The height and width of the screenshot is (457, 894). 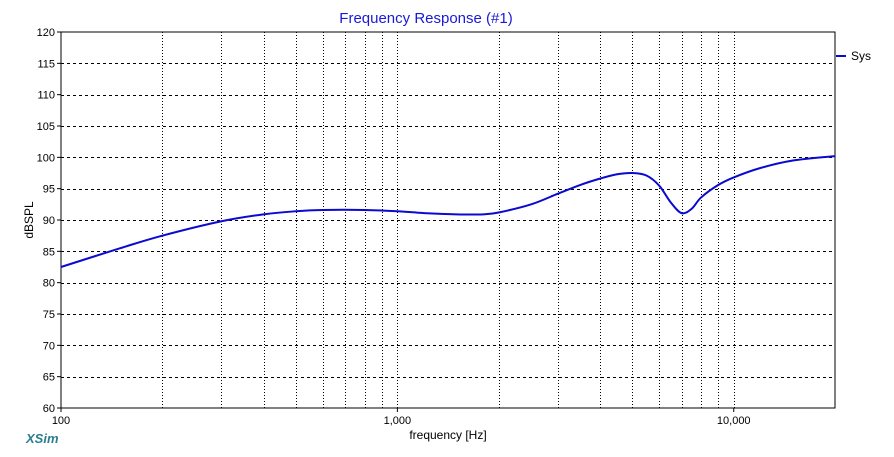 I want to click on y-tick-label: 110, so click(x=46, y=96).